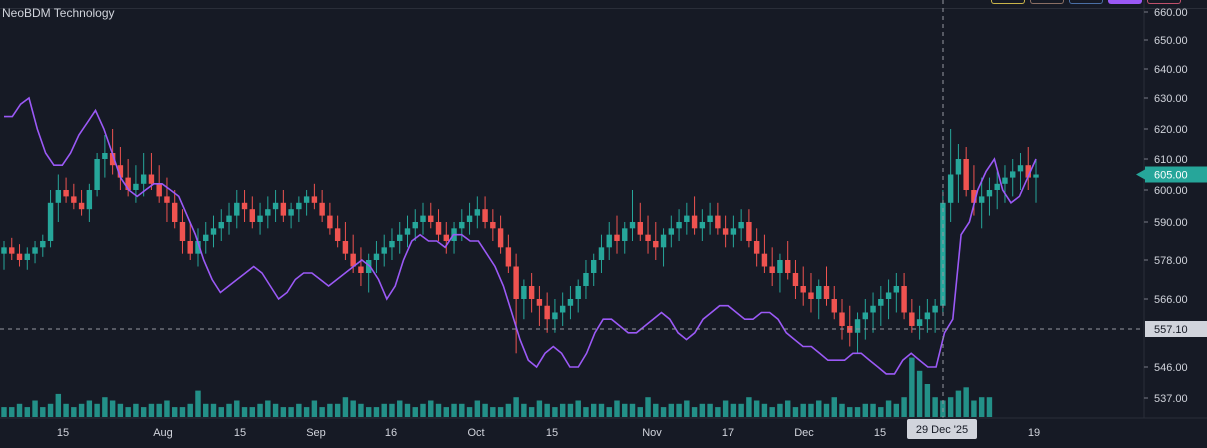  What do you see at coordinates (1171, 223) in the screenshot?
I see `price-tick-label: 590.00` at bounding box center [1171, 223].